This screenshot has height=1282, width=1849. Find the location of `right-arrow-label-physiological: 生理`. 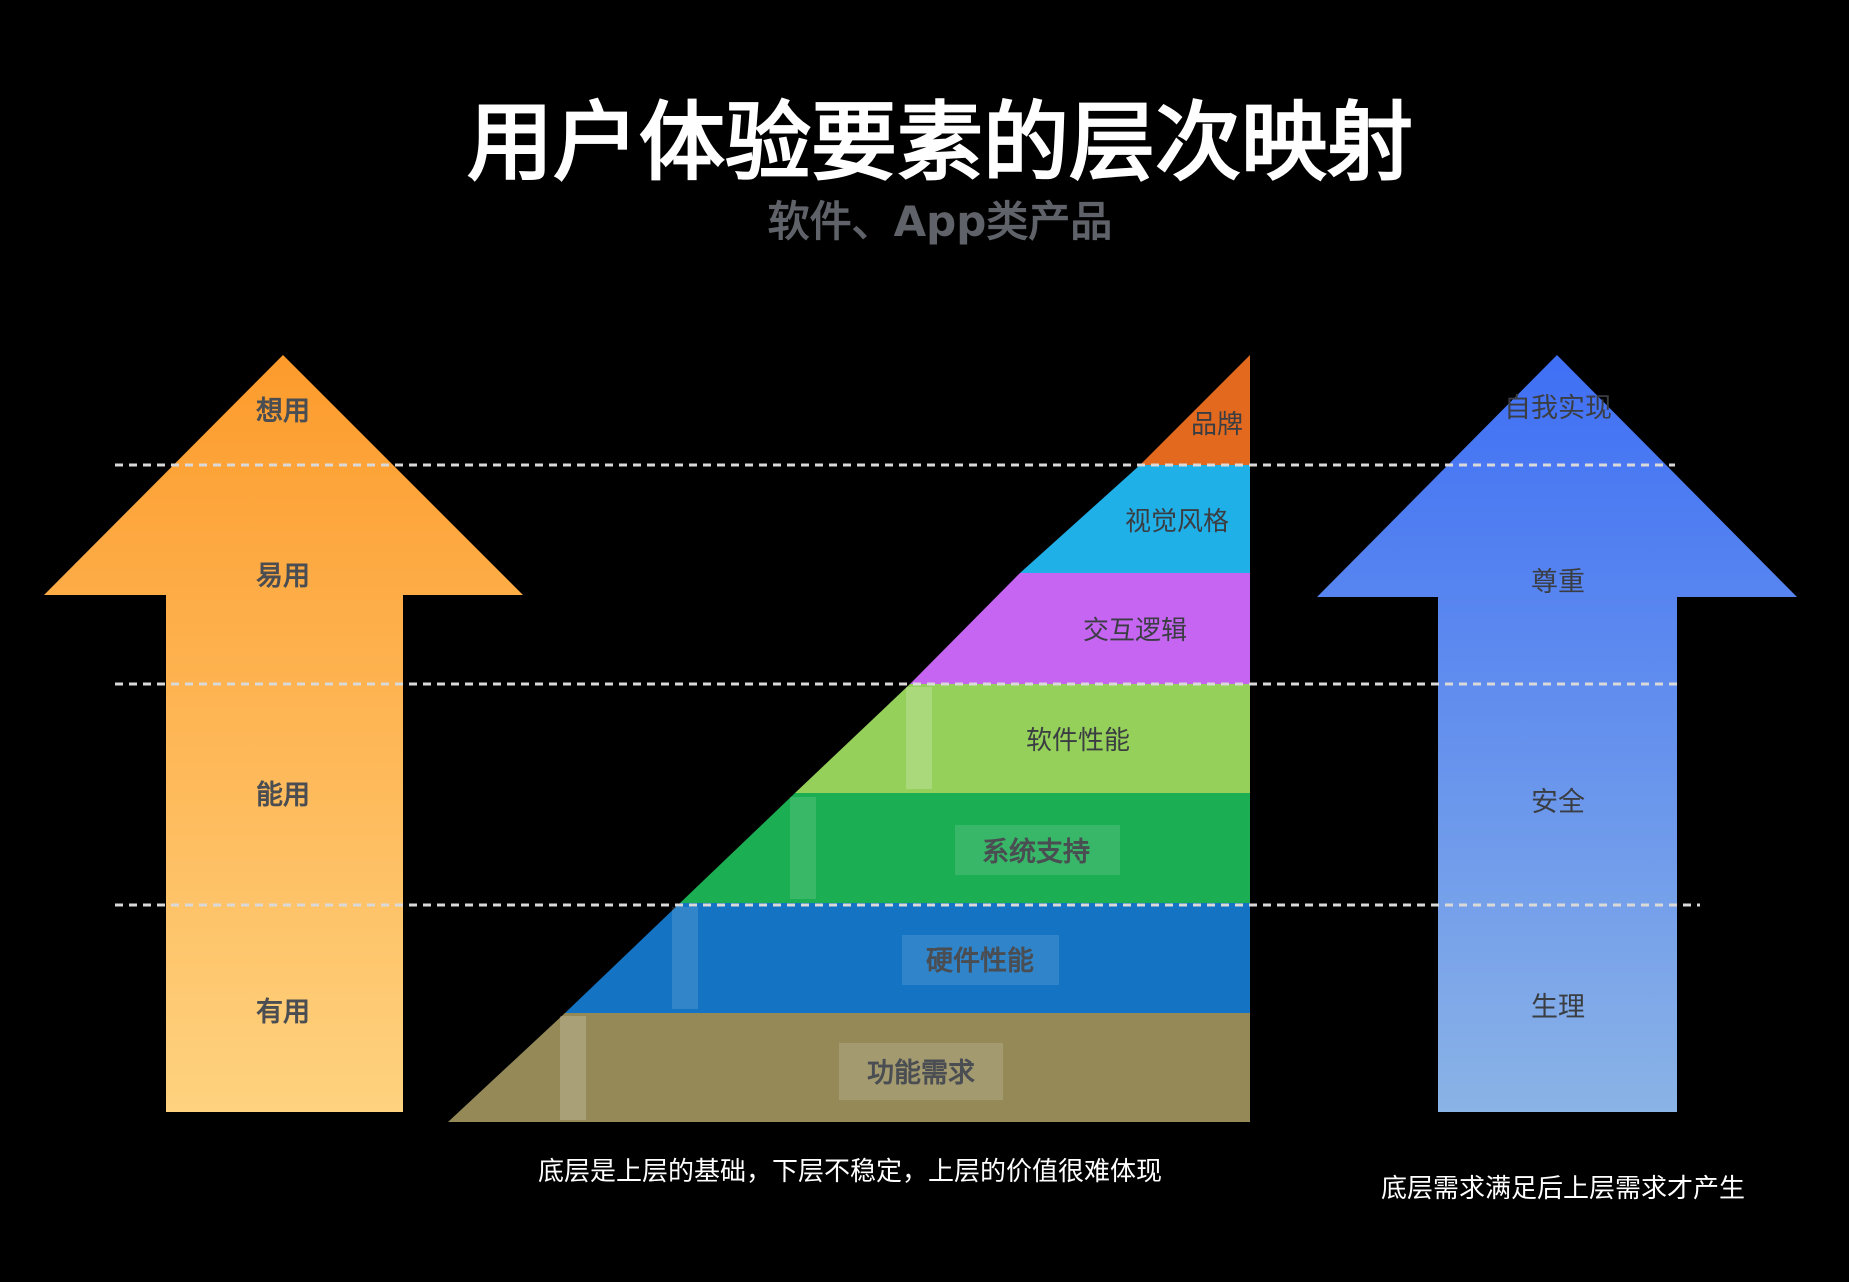

right-arrow-label-physiological: 生理 is located at coordinates (1558, 1007).